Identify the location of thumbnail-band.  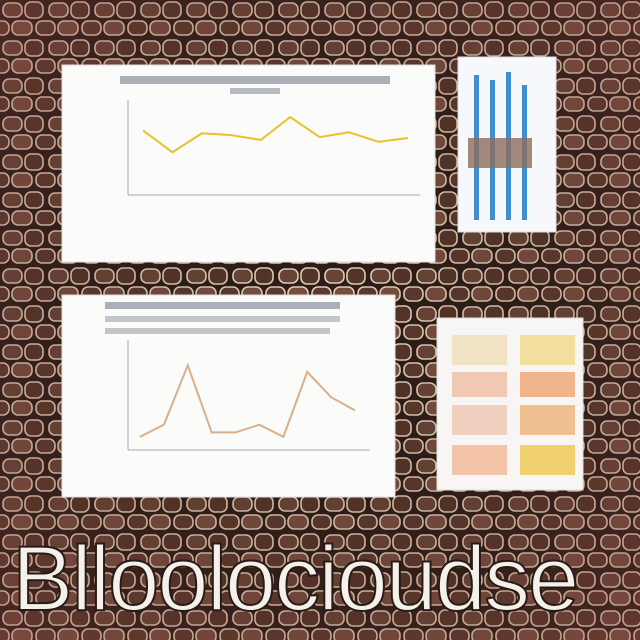
(500, 153).